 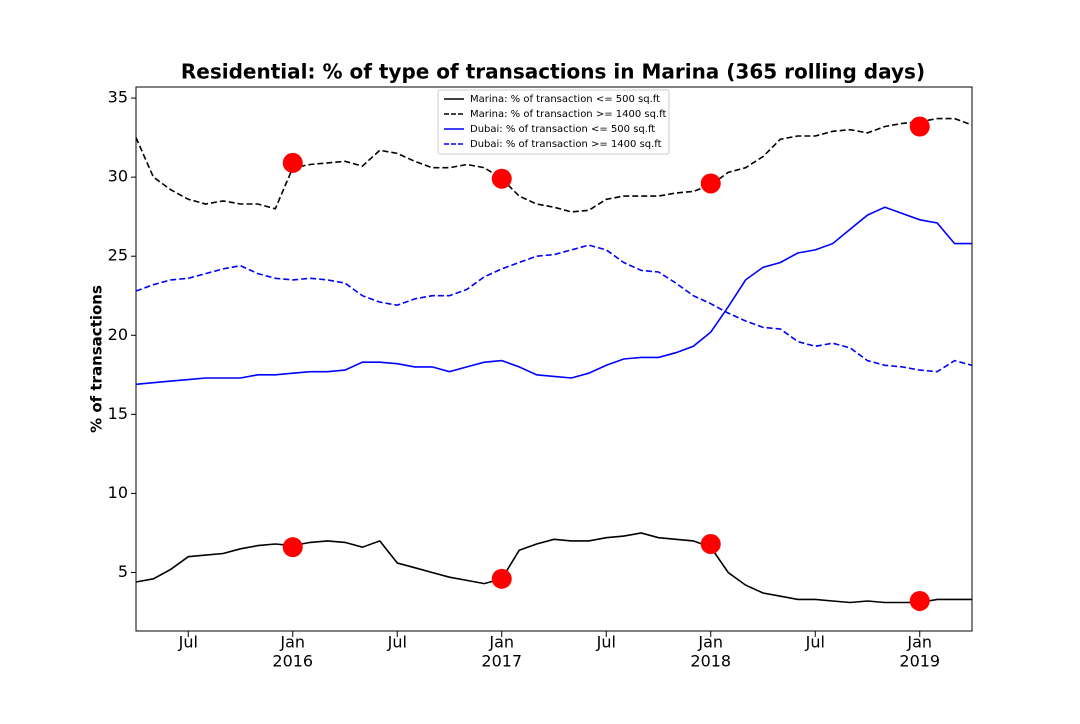 What do you see at coordinates (566, 144) in the screenshot?
I see `legend-label: Dubai: % of transaction >= 1400 sq.ft` at bounding box center [566, 144].